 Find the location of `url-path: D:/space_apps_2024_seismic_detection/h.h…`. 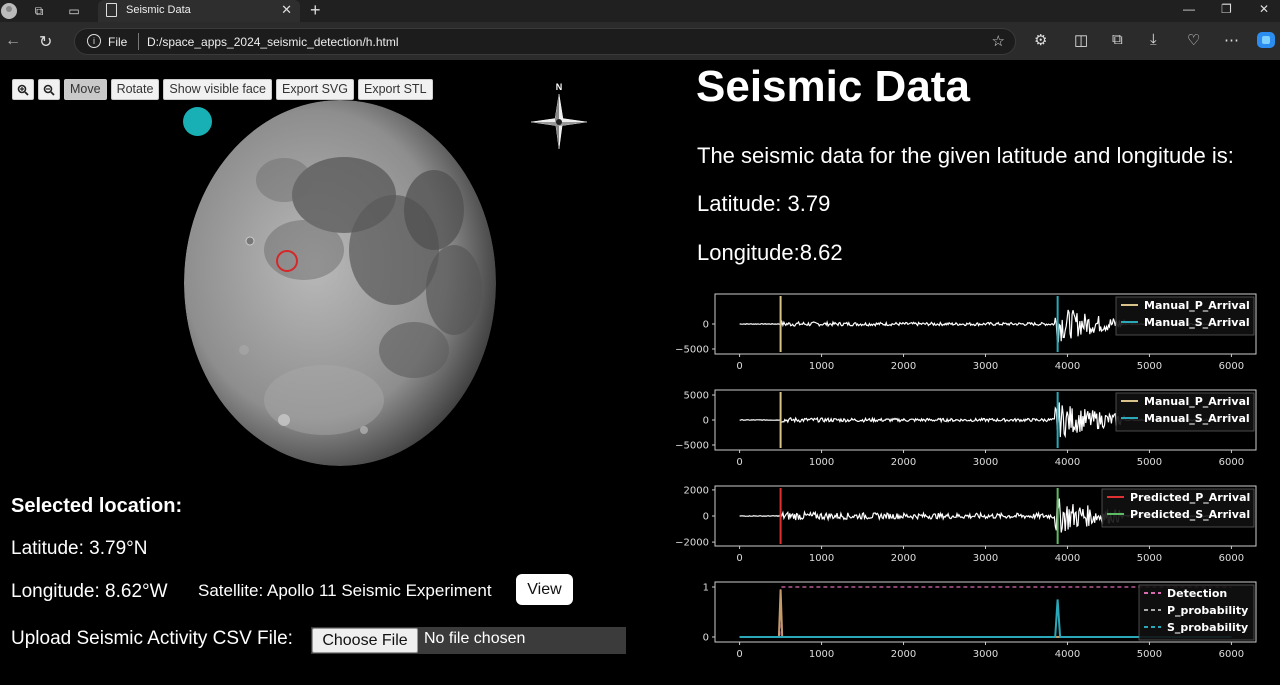

url-path: D:/space_apps_2024_seismic_detection/h.h… is located at coordinates (273, 42).